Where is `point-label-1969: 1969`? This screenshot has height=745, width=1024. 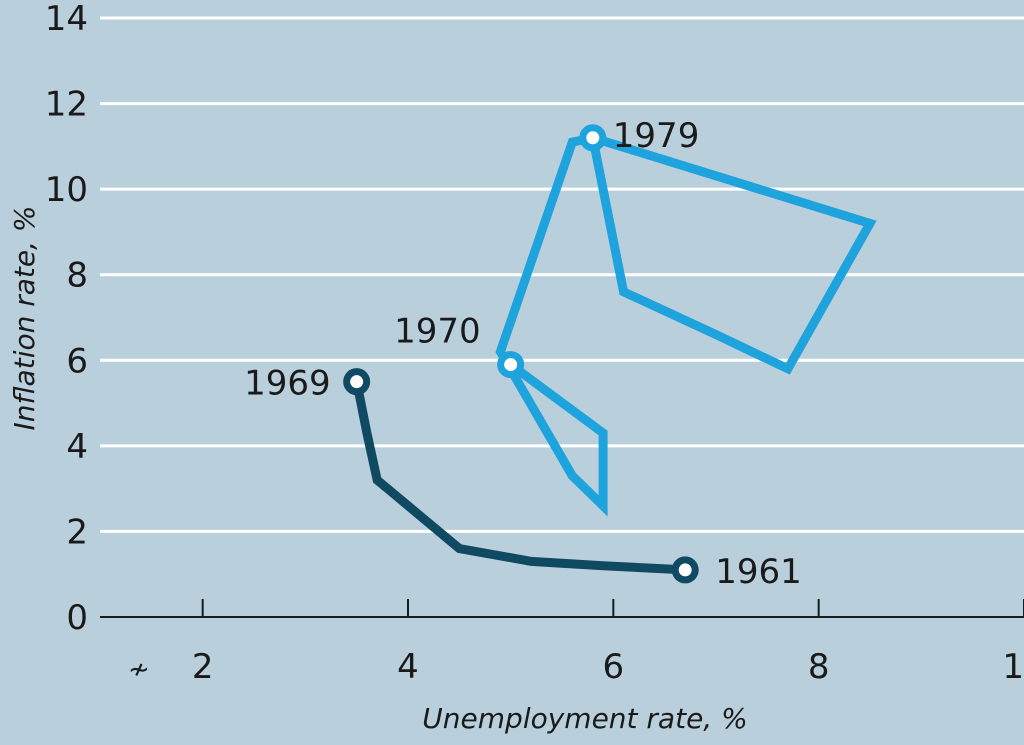
point-label-1969: 1969 is located at coordinates (287, 384).